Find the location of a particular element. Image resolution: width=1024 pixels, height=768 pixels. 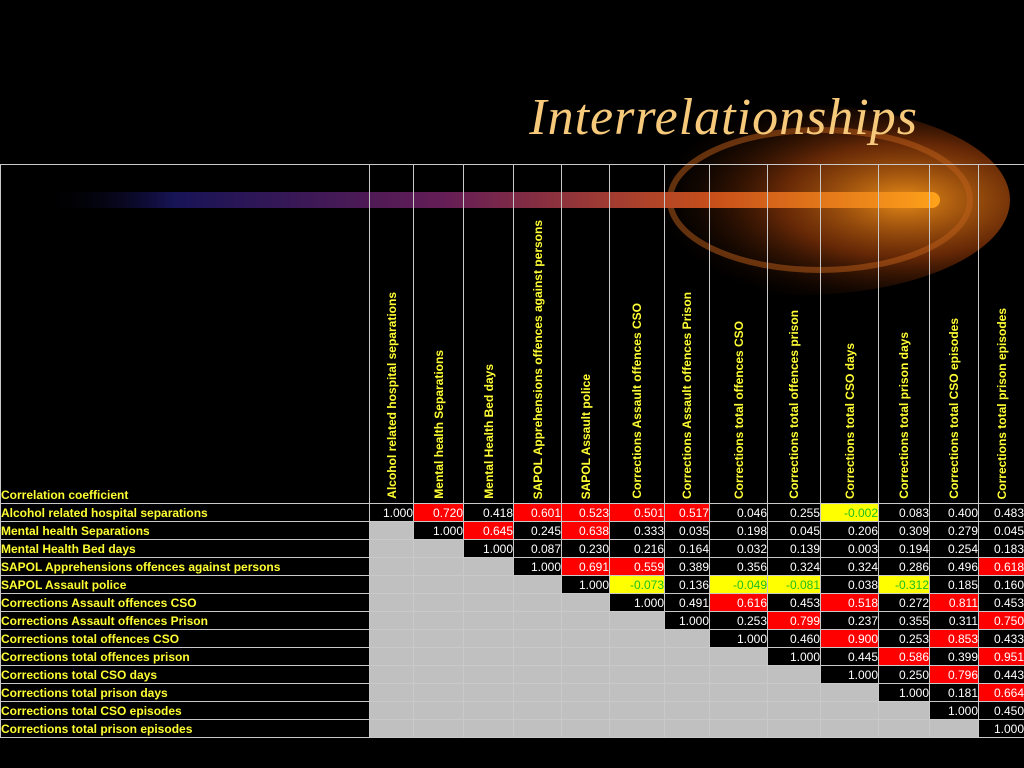

correlation-cell: 0.160 is located at coordinates (1001, 584).